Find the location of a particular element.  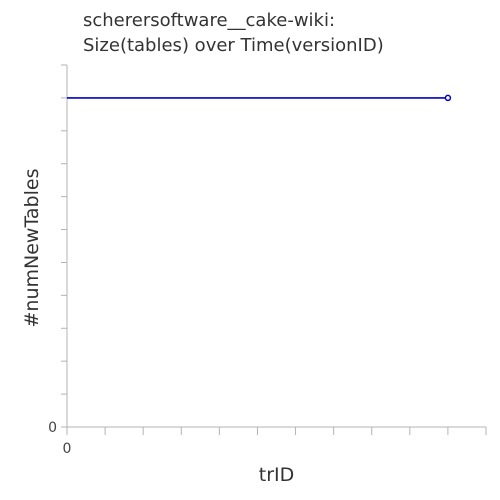

chart-title-line-2: Size(tables) over Time(versionID) is located at coordinates (233, 45).